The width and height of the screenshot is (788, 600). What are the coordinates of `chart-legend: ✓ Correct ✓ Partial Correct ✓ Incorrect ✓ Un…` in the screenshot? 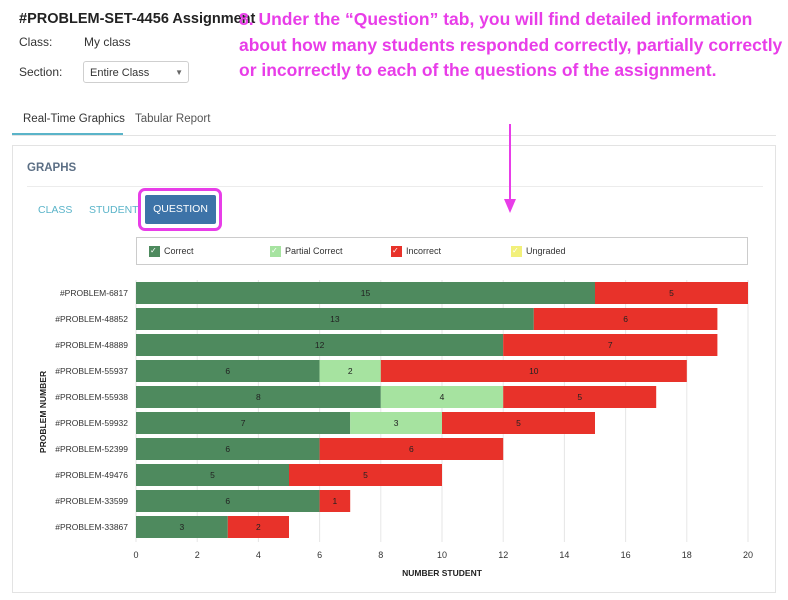 It's located at (442, 251).